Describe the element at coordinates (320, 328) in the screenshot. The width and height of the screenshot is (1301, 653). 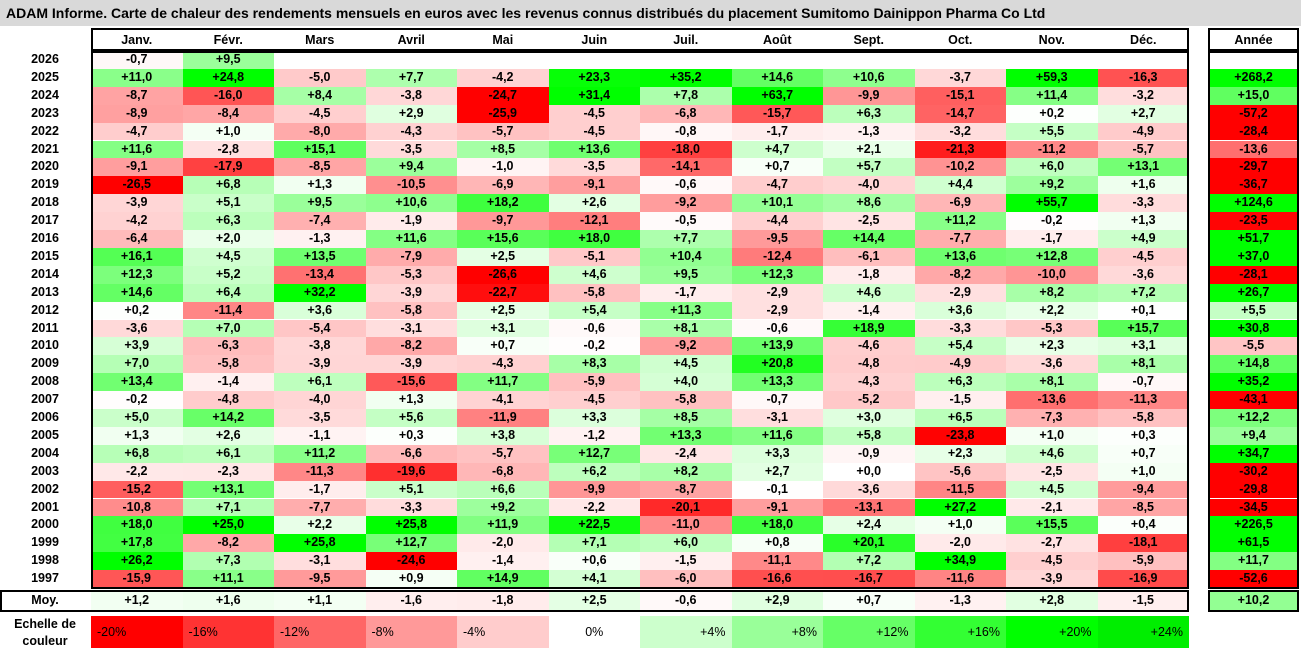
I see `heatmap-cell: -5,4` at that location.